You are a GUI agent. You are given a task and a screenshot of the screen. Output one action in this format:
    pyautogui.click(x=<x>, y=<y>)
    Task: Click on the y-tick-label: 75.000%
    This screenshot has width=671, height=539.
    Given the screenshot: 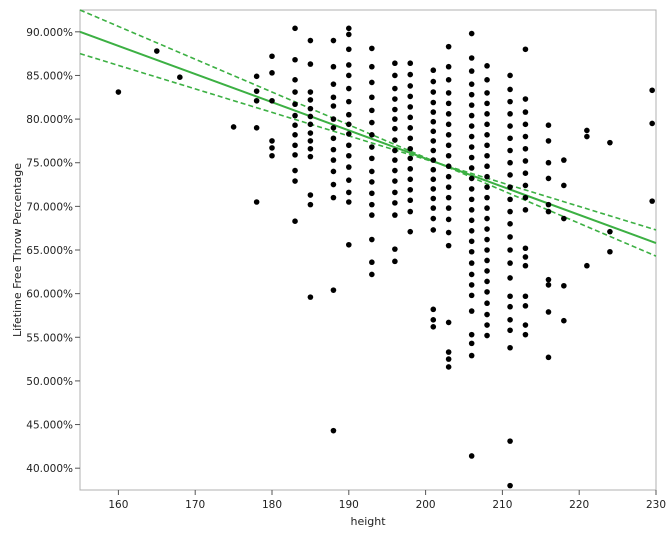 What is the action you would take?
    pyautogui.click(x=49, y=164)
    